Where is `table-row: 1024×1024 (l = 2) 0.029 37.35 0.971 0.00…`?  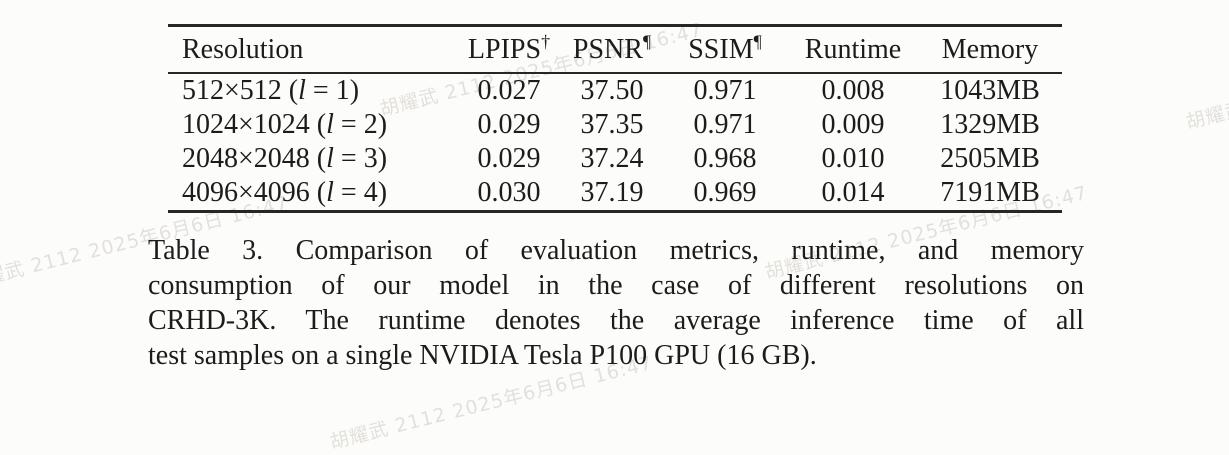 table-row: 1024×1024 (l = 2) 0.029 37.35 0.971 0.00… is located at coordinates (615, 125).